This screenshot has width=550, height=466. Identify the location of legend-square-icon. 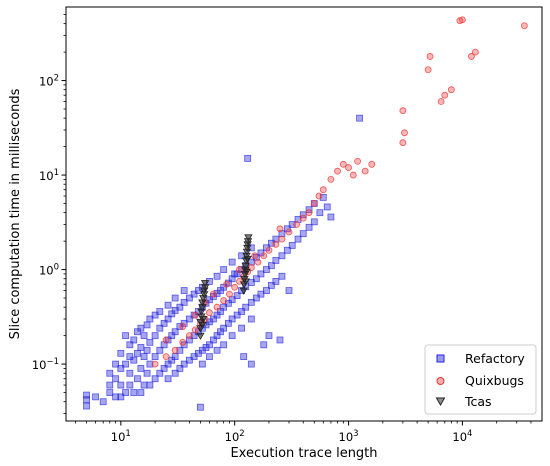
(440, 358).